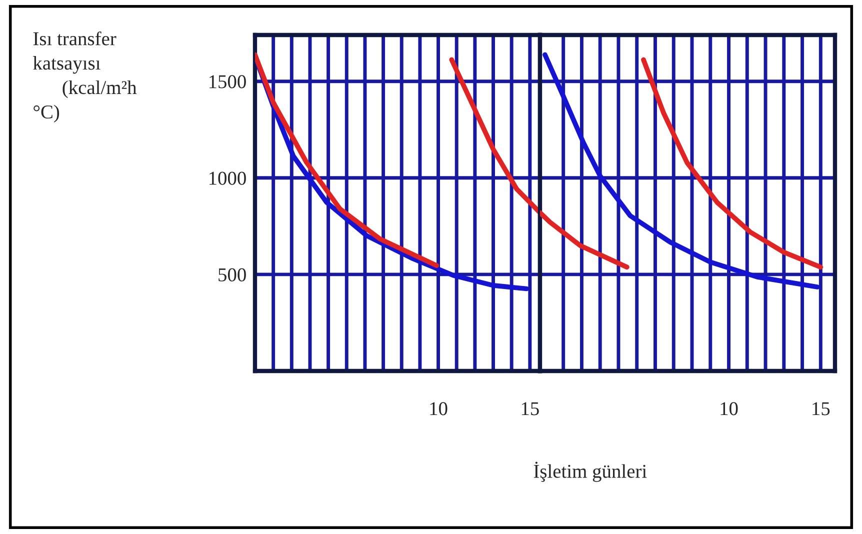 The height and width of the screenshot is (534, 862). I want to click on y-tick-label: 1500, so click(227, 81).